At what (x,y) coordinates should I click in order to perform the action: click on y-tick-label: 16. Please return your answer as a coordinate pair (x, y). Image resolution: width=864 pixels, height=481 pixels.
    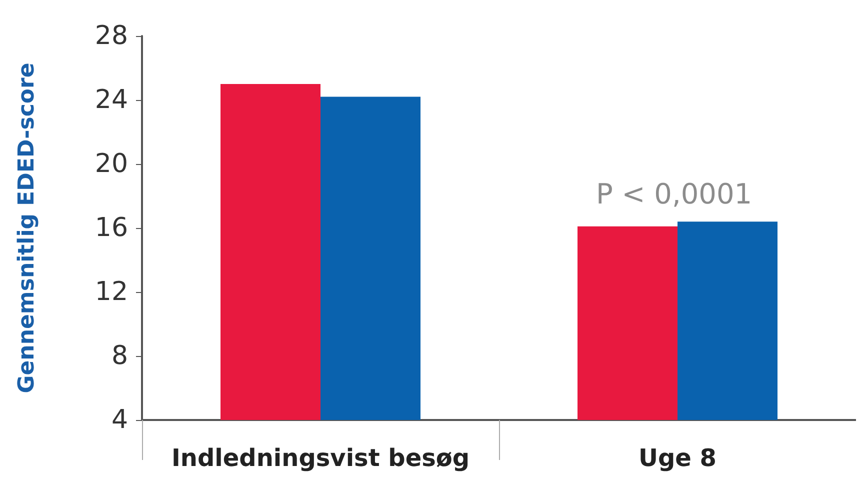
    Looking at the image, I should click on (111, 228).